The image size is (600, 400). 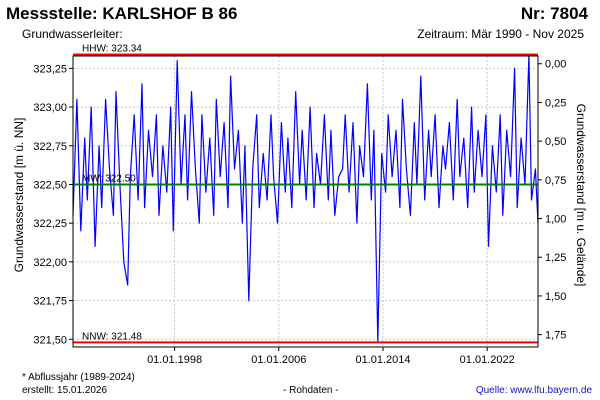 I want to click on data-type-label: - Rohdaten -, so click(x=311, y=390).